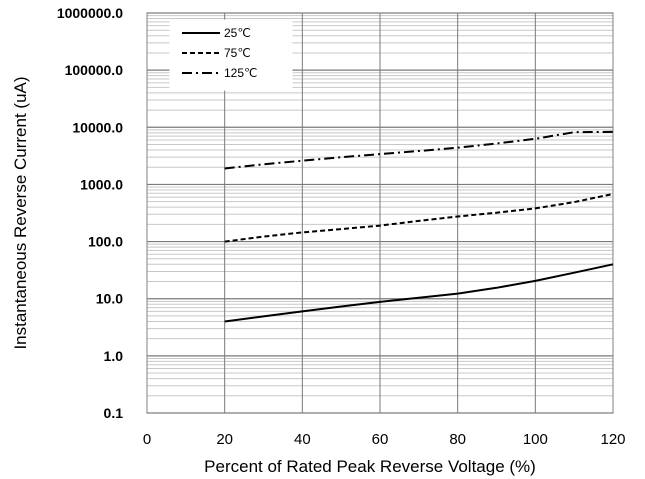  What do you see at coordinates (101, 184) in the screenshot?
I see `y-tick-label: 1000.0` at bounding box center [101, 184].